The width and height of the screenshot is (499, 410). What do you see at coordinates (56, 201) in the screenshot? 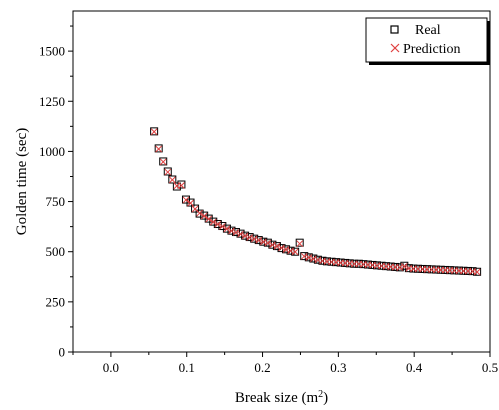
I see `y-tick-label: 750` at bounding box center [56, 201].